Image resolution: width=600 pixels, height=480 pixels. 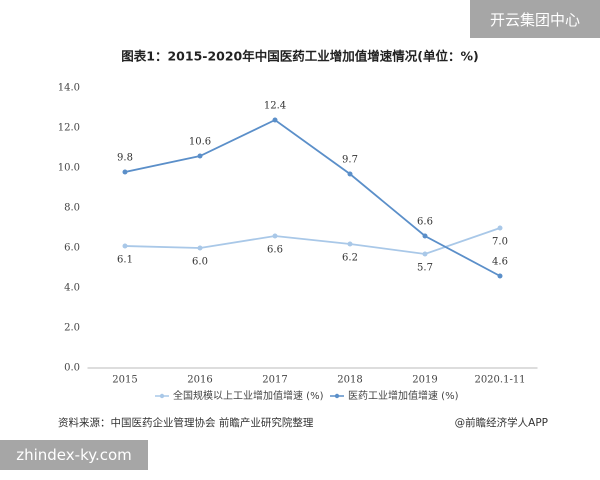 I want to click on y-tick-label: 0.0, so click(x=72, y=368).